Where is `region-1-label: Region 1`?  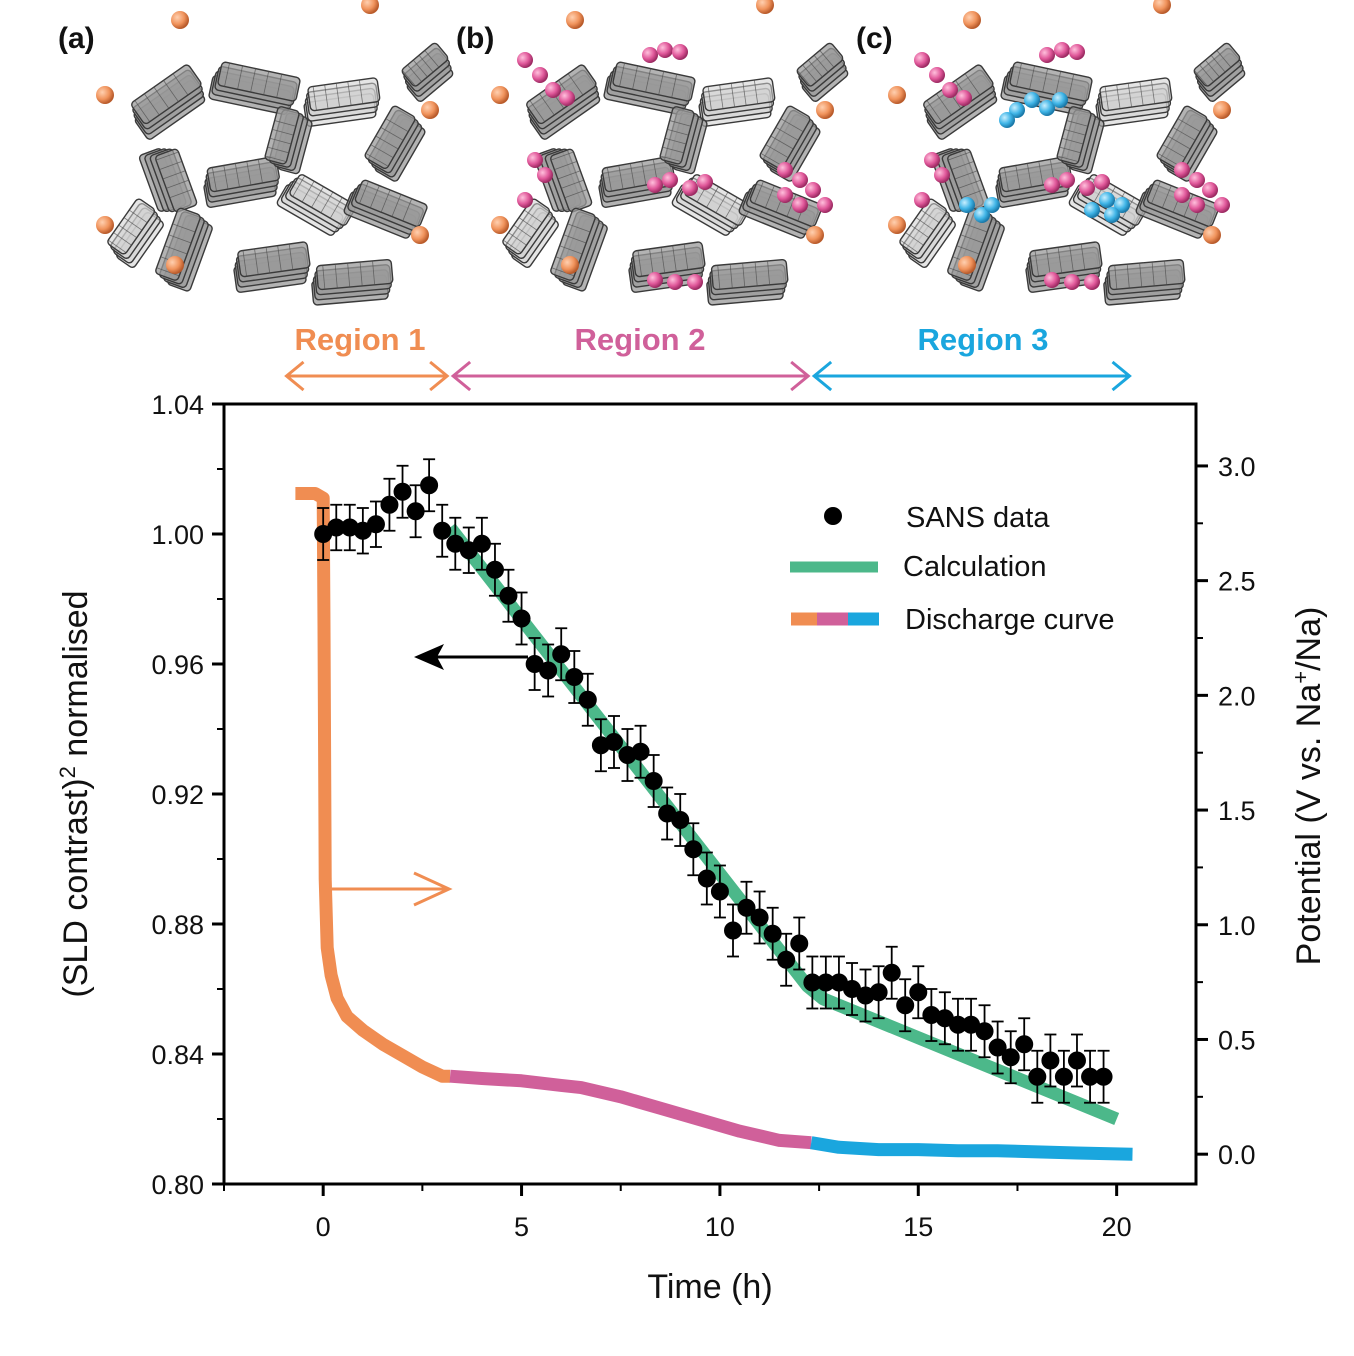 region-1-label: Region 1 is located at coordinates (360, 339).